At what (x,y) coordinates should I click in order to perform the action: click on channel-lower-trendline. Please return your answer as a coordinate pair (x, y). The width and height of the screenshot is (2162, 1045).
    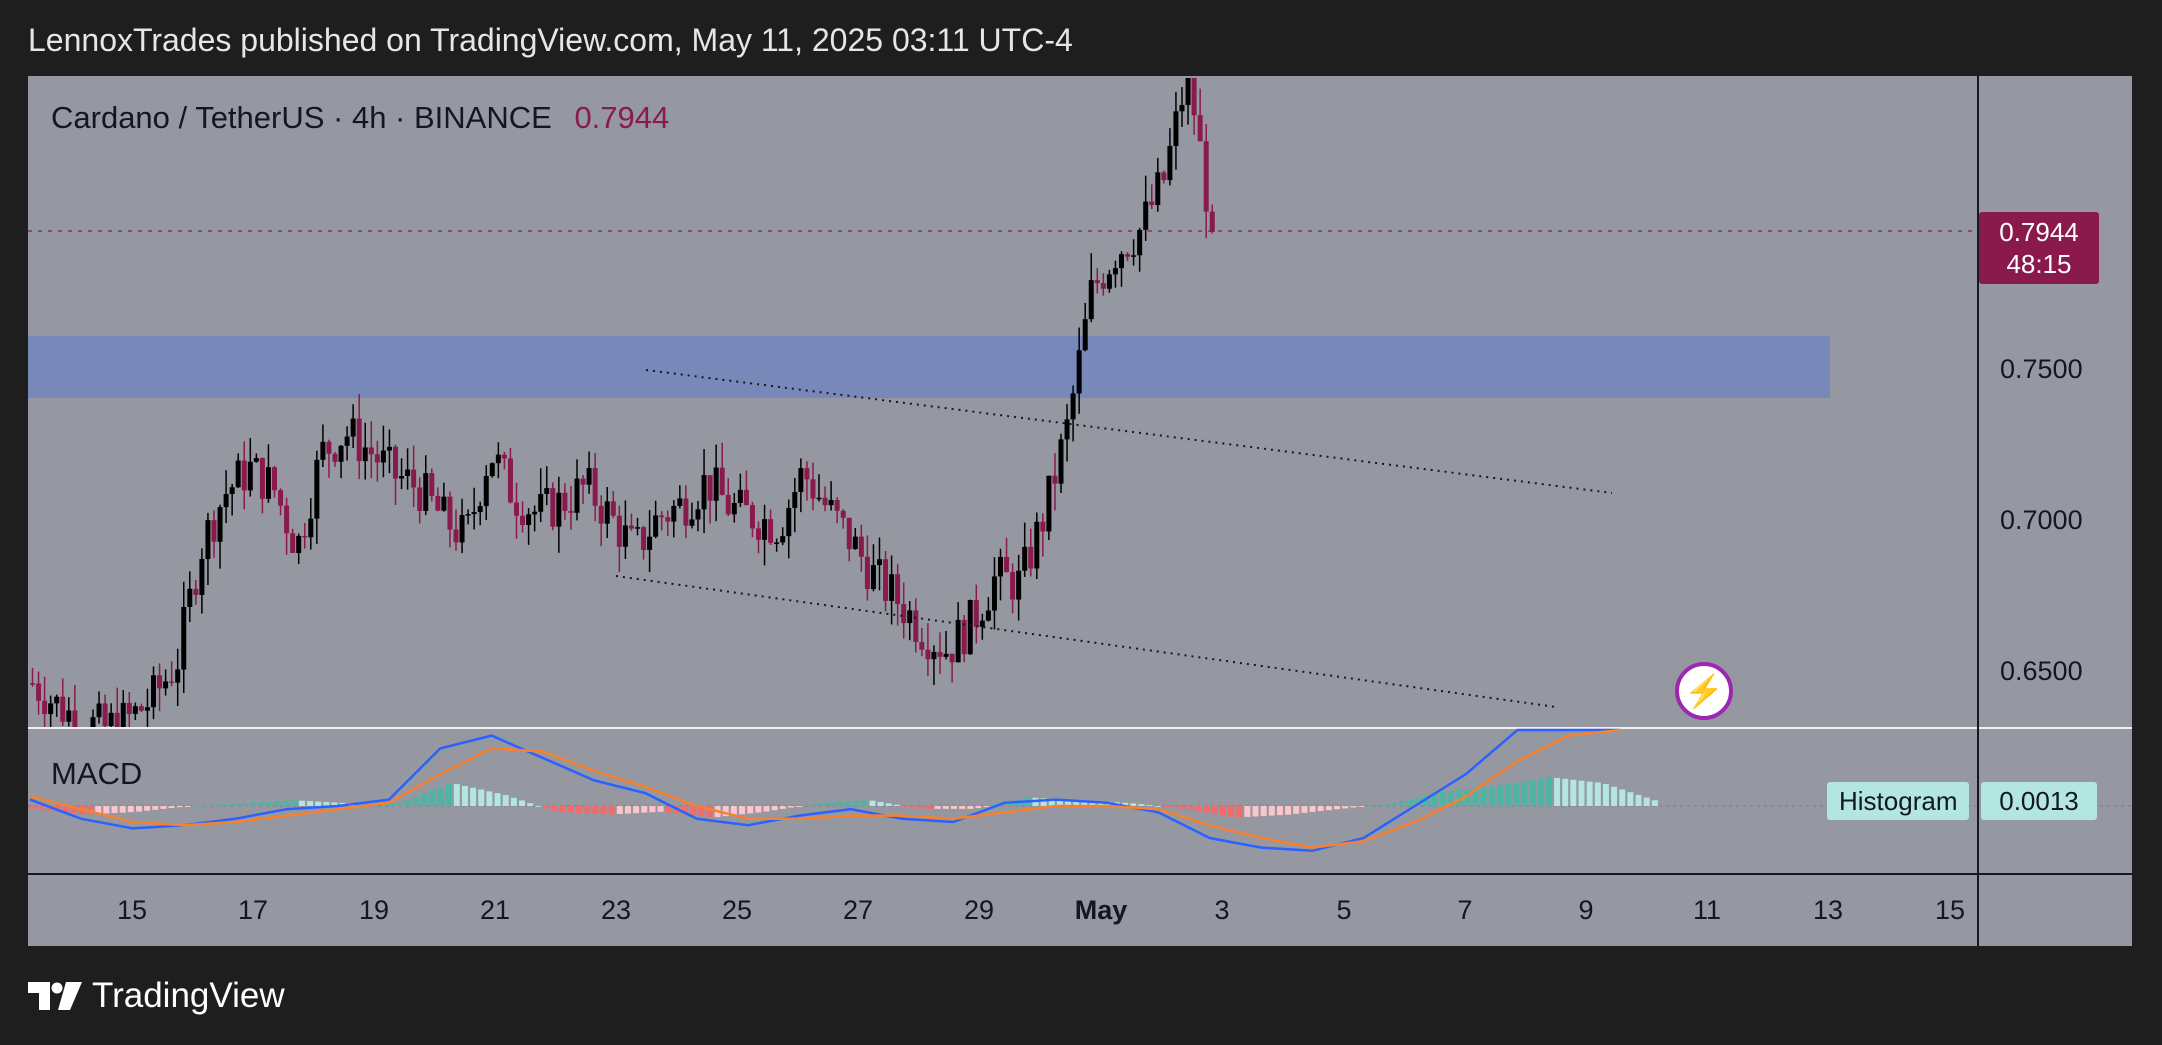
    Looking at the image, I should click on (1086, 641).